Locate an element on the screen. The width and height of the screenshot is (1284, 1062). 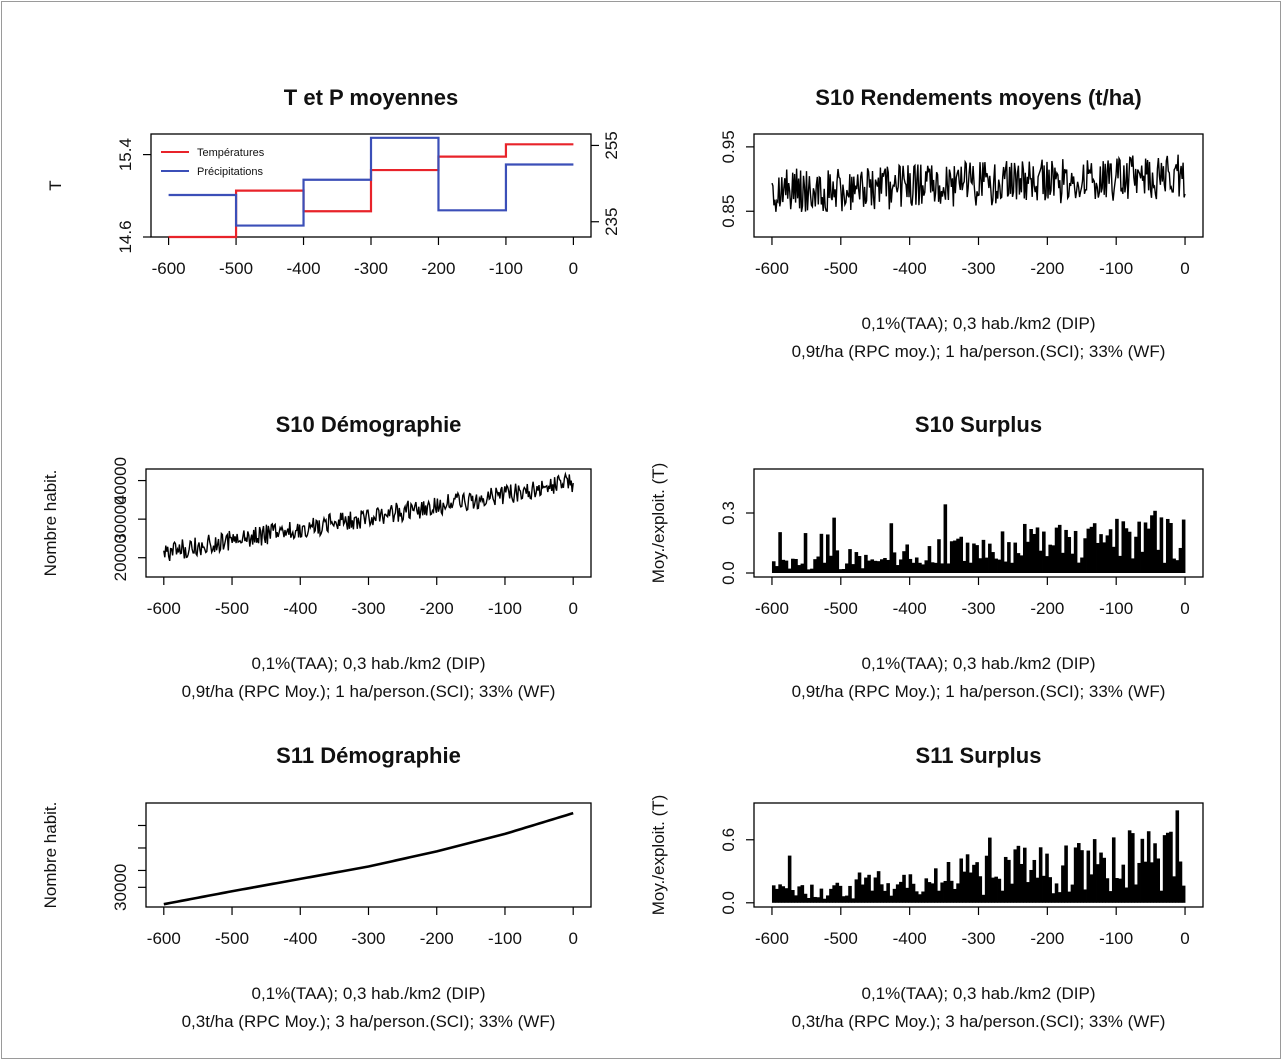
plot-frame is located at coordinates (978, 185).